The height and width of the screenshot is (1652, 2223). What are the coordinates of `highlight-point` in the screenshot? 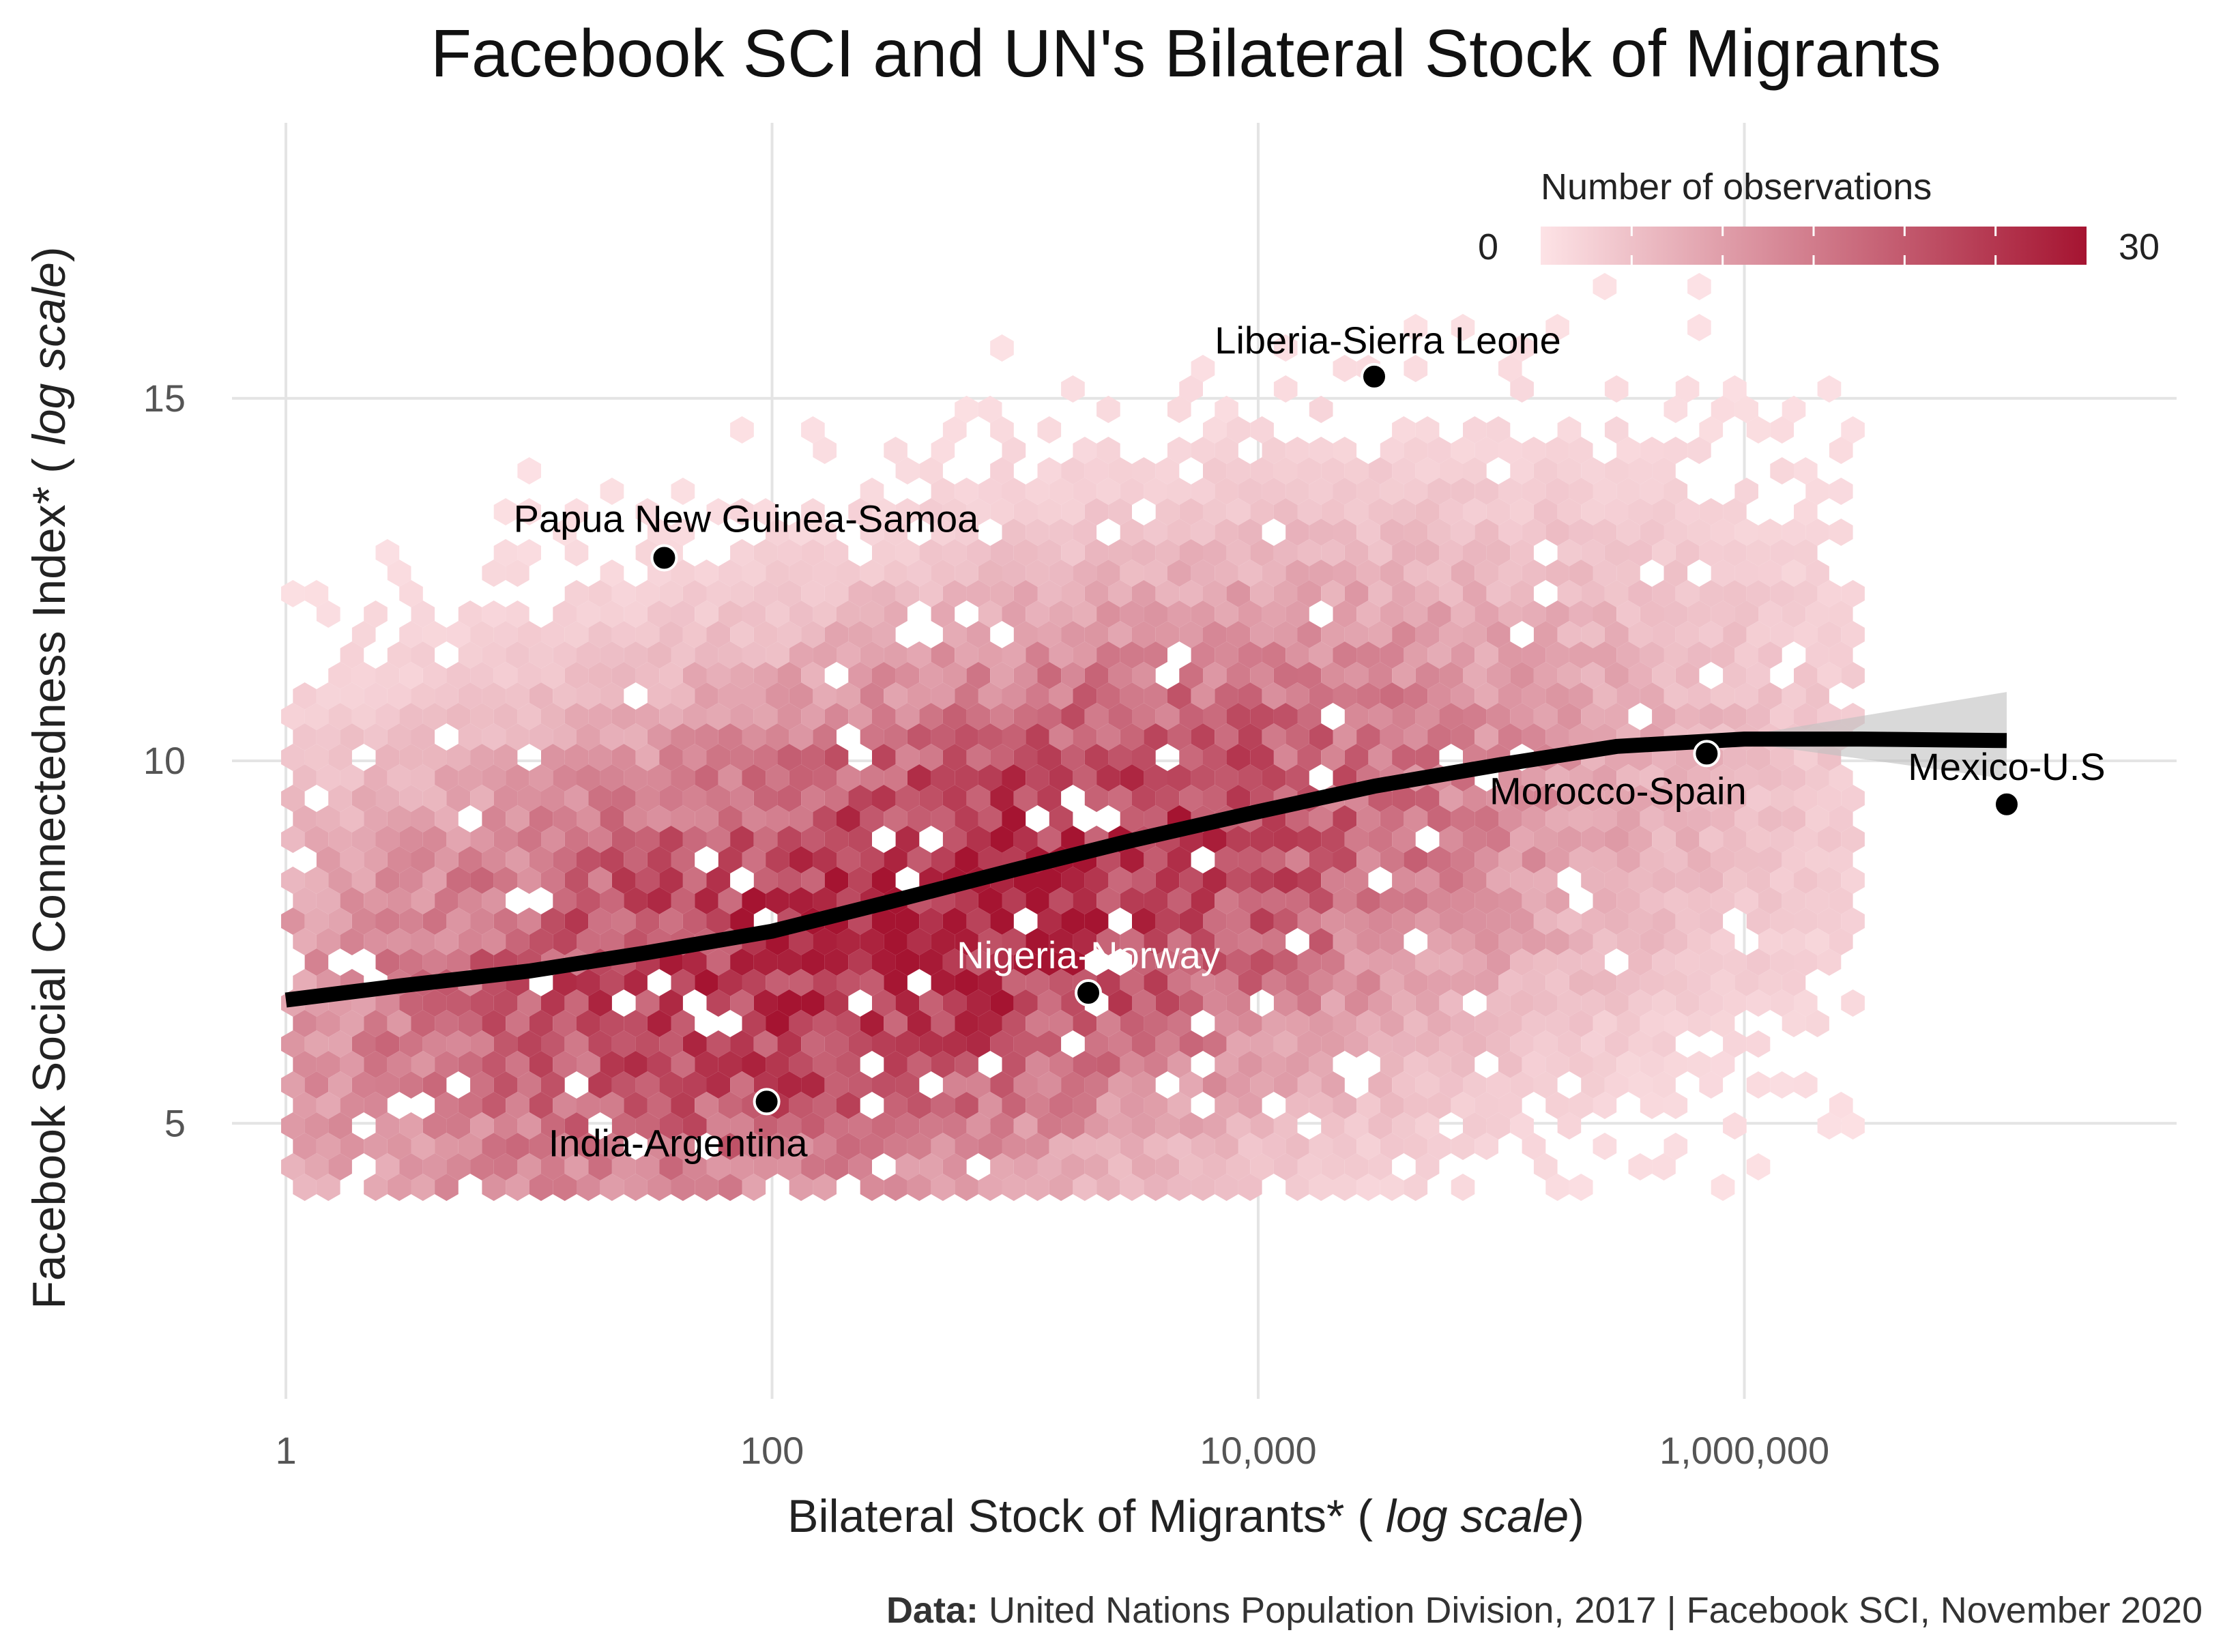 It's located at (664, 558).